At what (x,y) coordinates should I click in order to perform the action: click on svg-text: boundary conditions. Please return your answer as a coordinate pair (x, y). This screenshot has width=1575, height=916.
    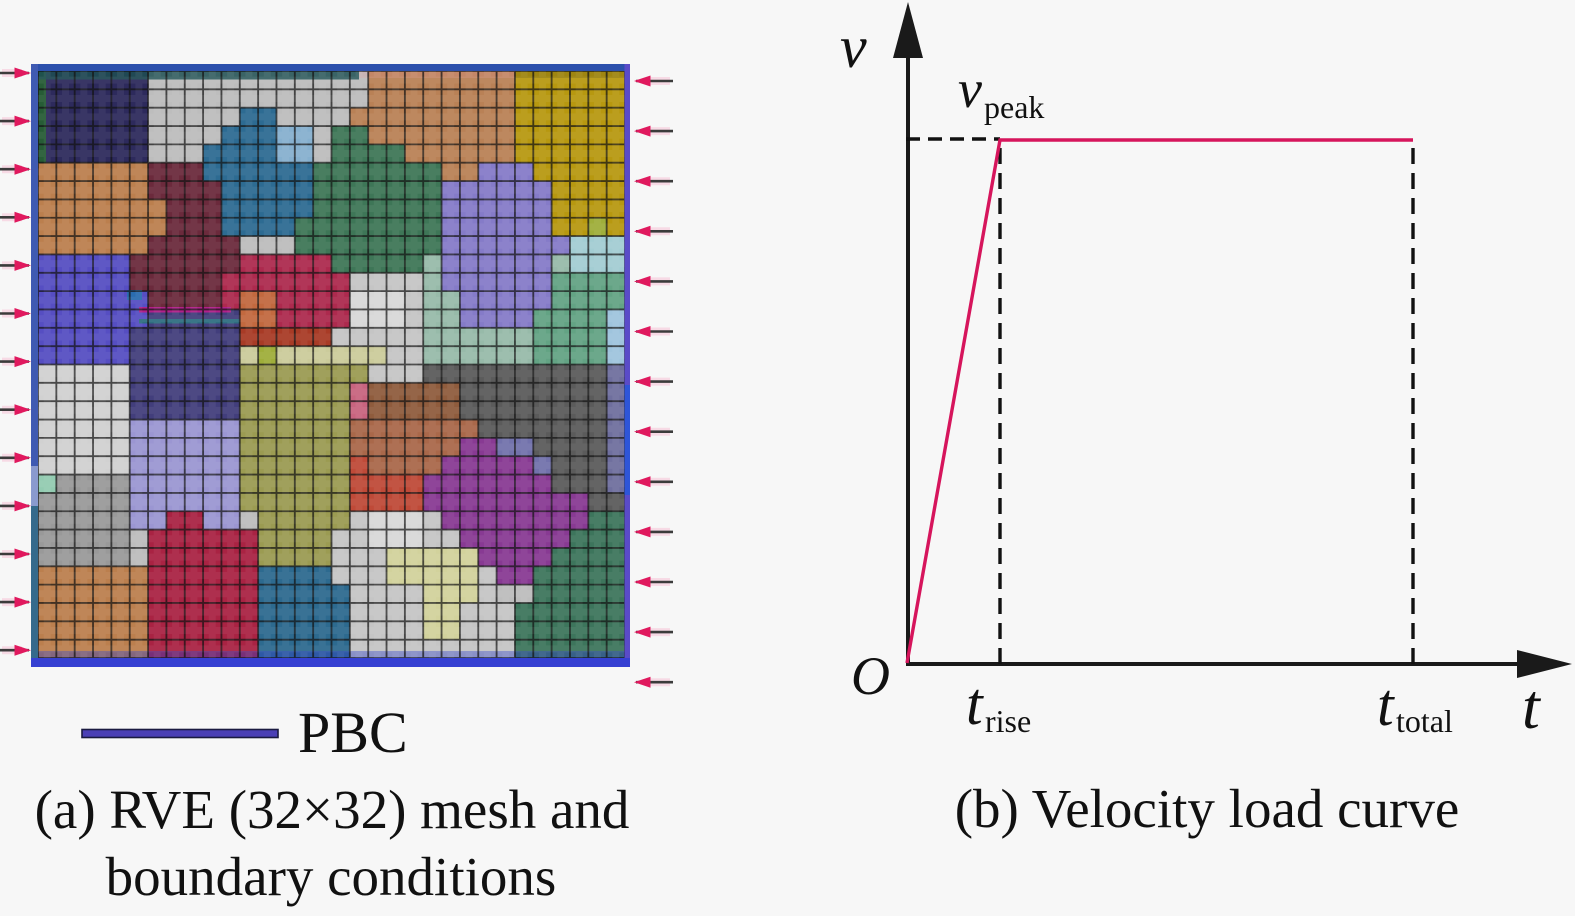
    Looking at the image, I should click on (331, 876).